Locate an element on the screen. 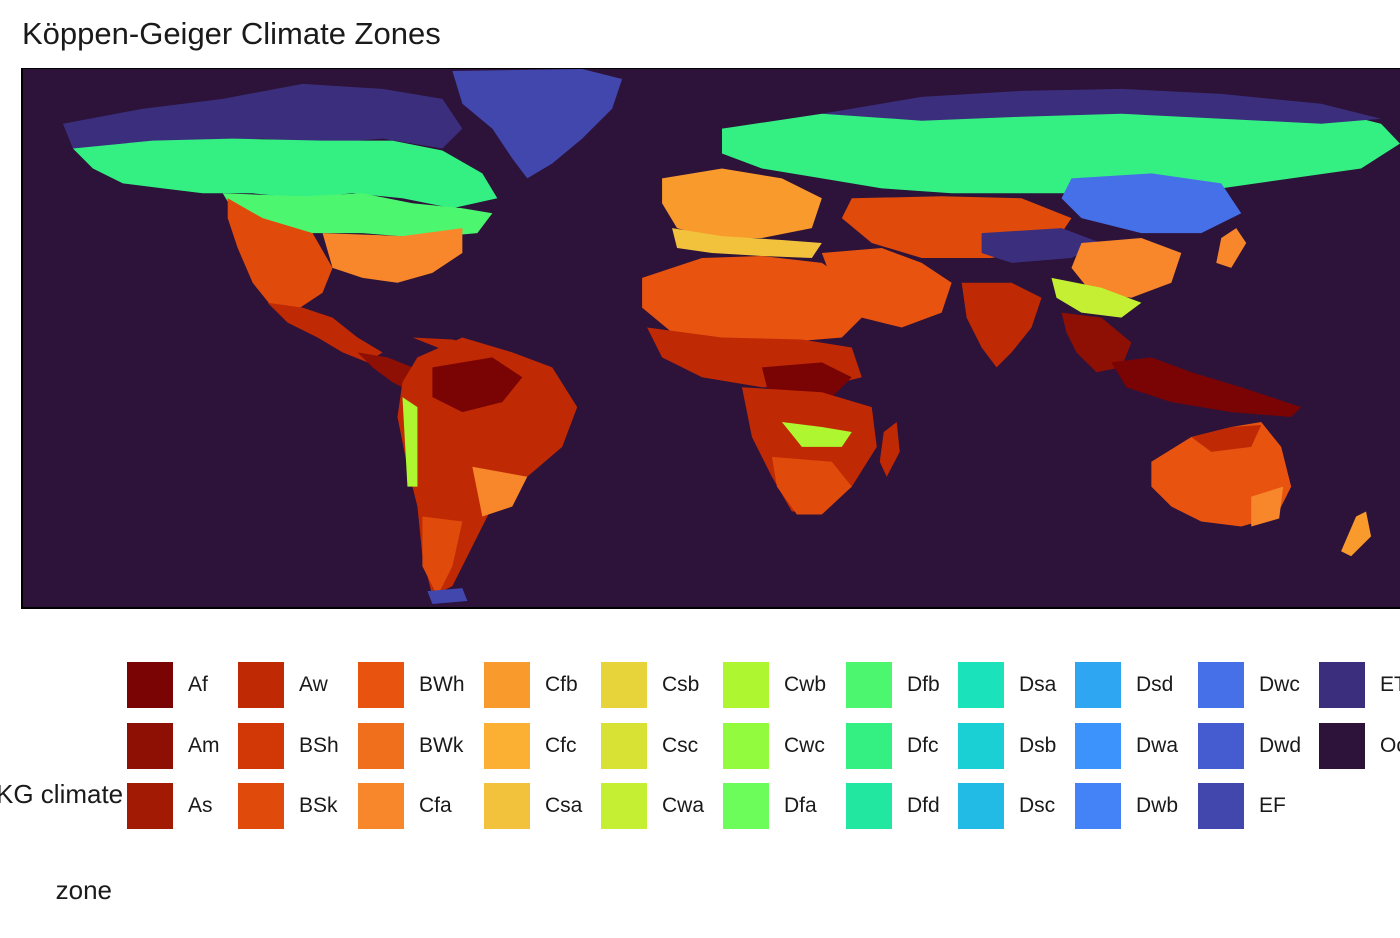 This screenshot has height=938, width=1400. legend-label: Cwa is located at coordinates (683, 805).